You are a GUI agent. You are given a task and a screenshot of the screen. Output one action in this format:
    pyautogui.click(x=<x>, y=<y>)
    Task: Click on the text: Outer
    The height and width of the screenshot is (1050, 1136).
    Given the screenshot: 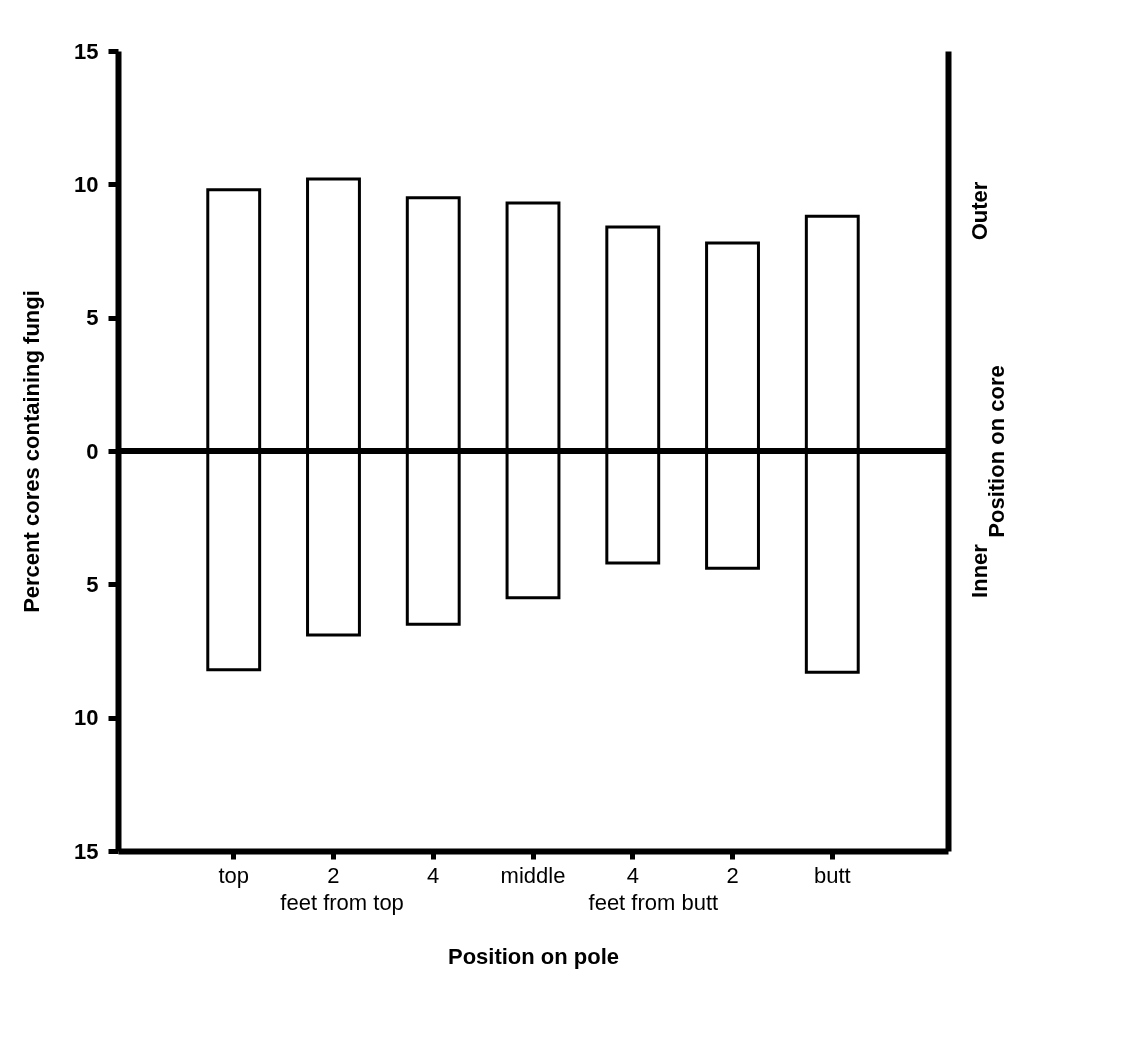 What is the action you would take?
    pyautogui.click(x=979, y=211)
    